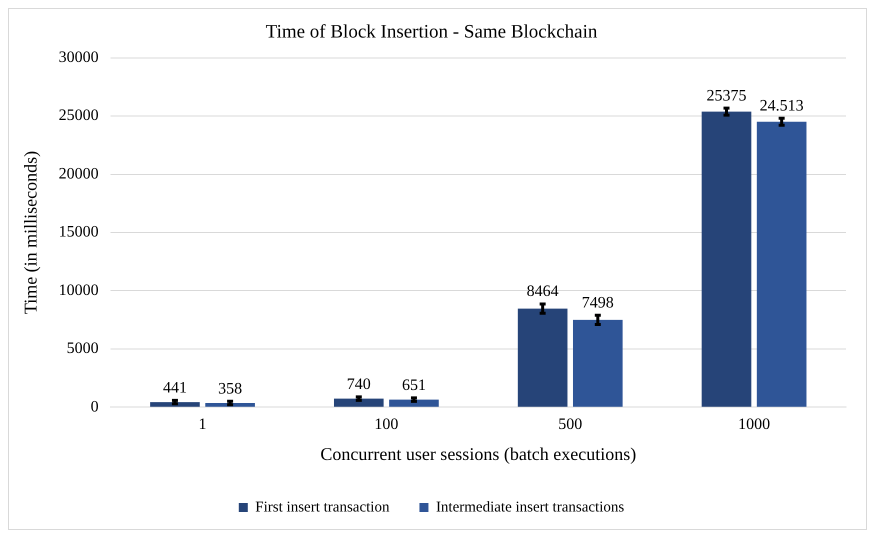 This screenshot has width=877, height=540. What do you see at coordinates (174, 388) in the screenshot?
I see `data-label: 441` at bounding box center [174, 388].